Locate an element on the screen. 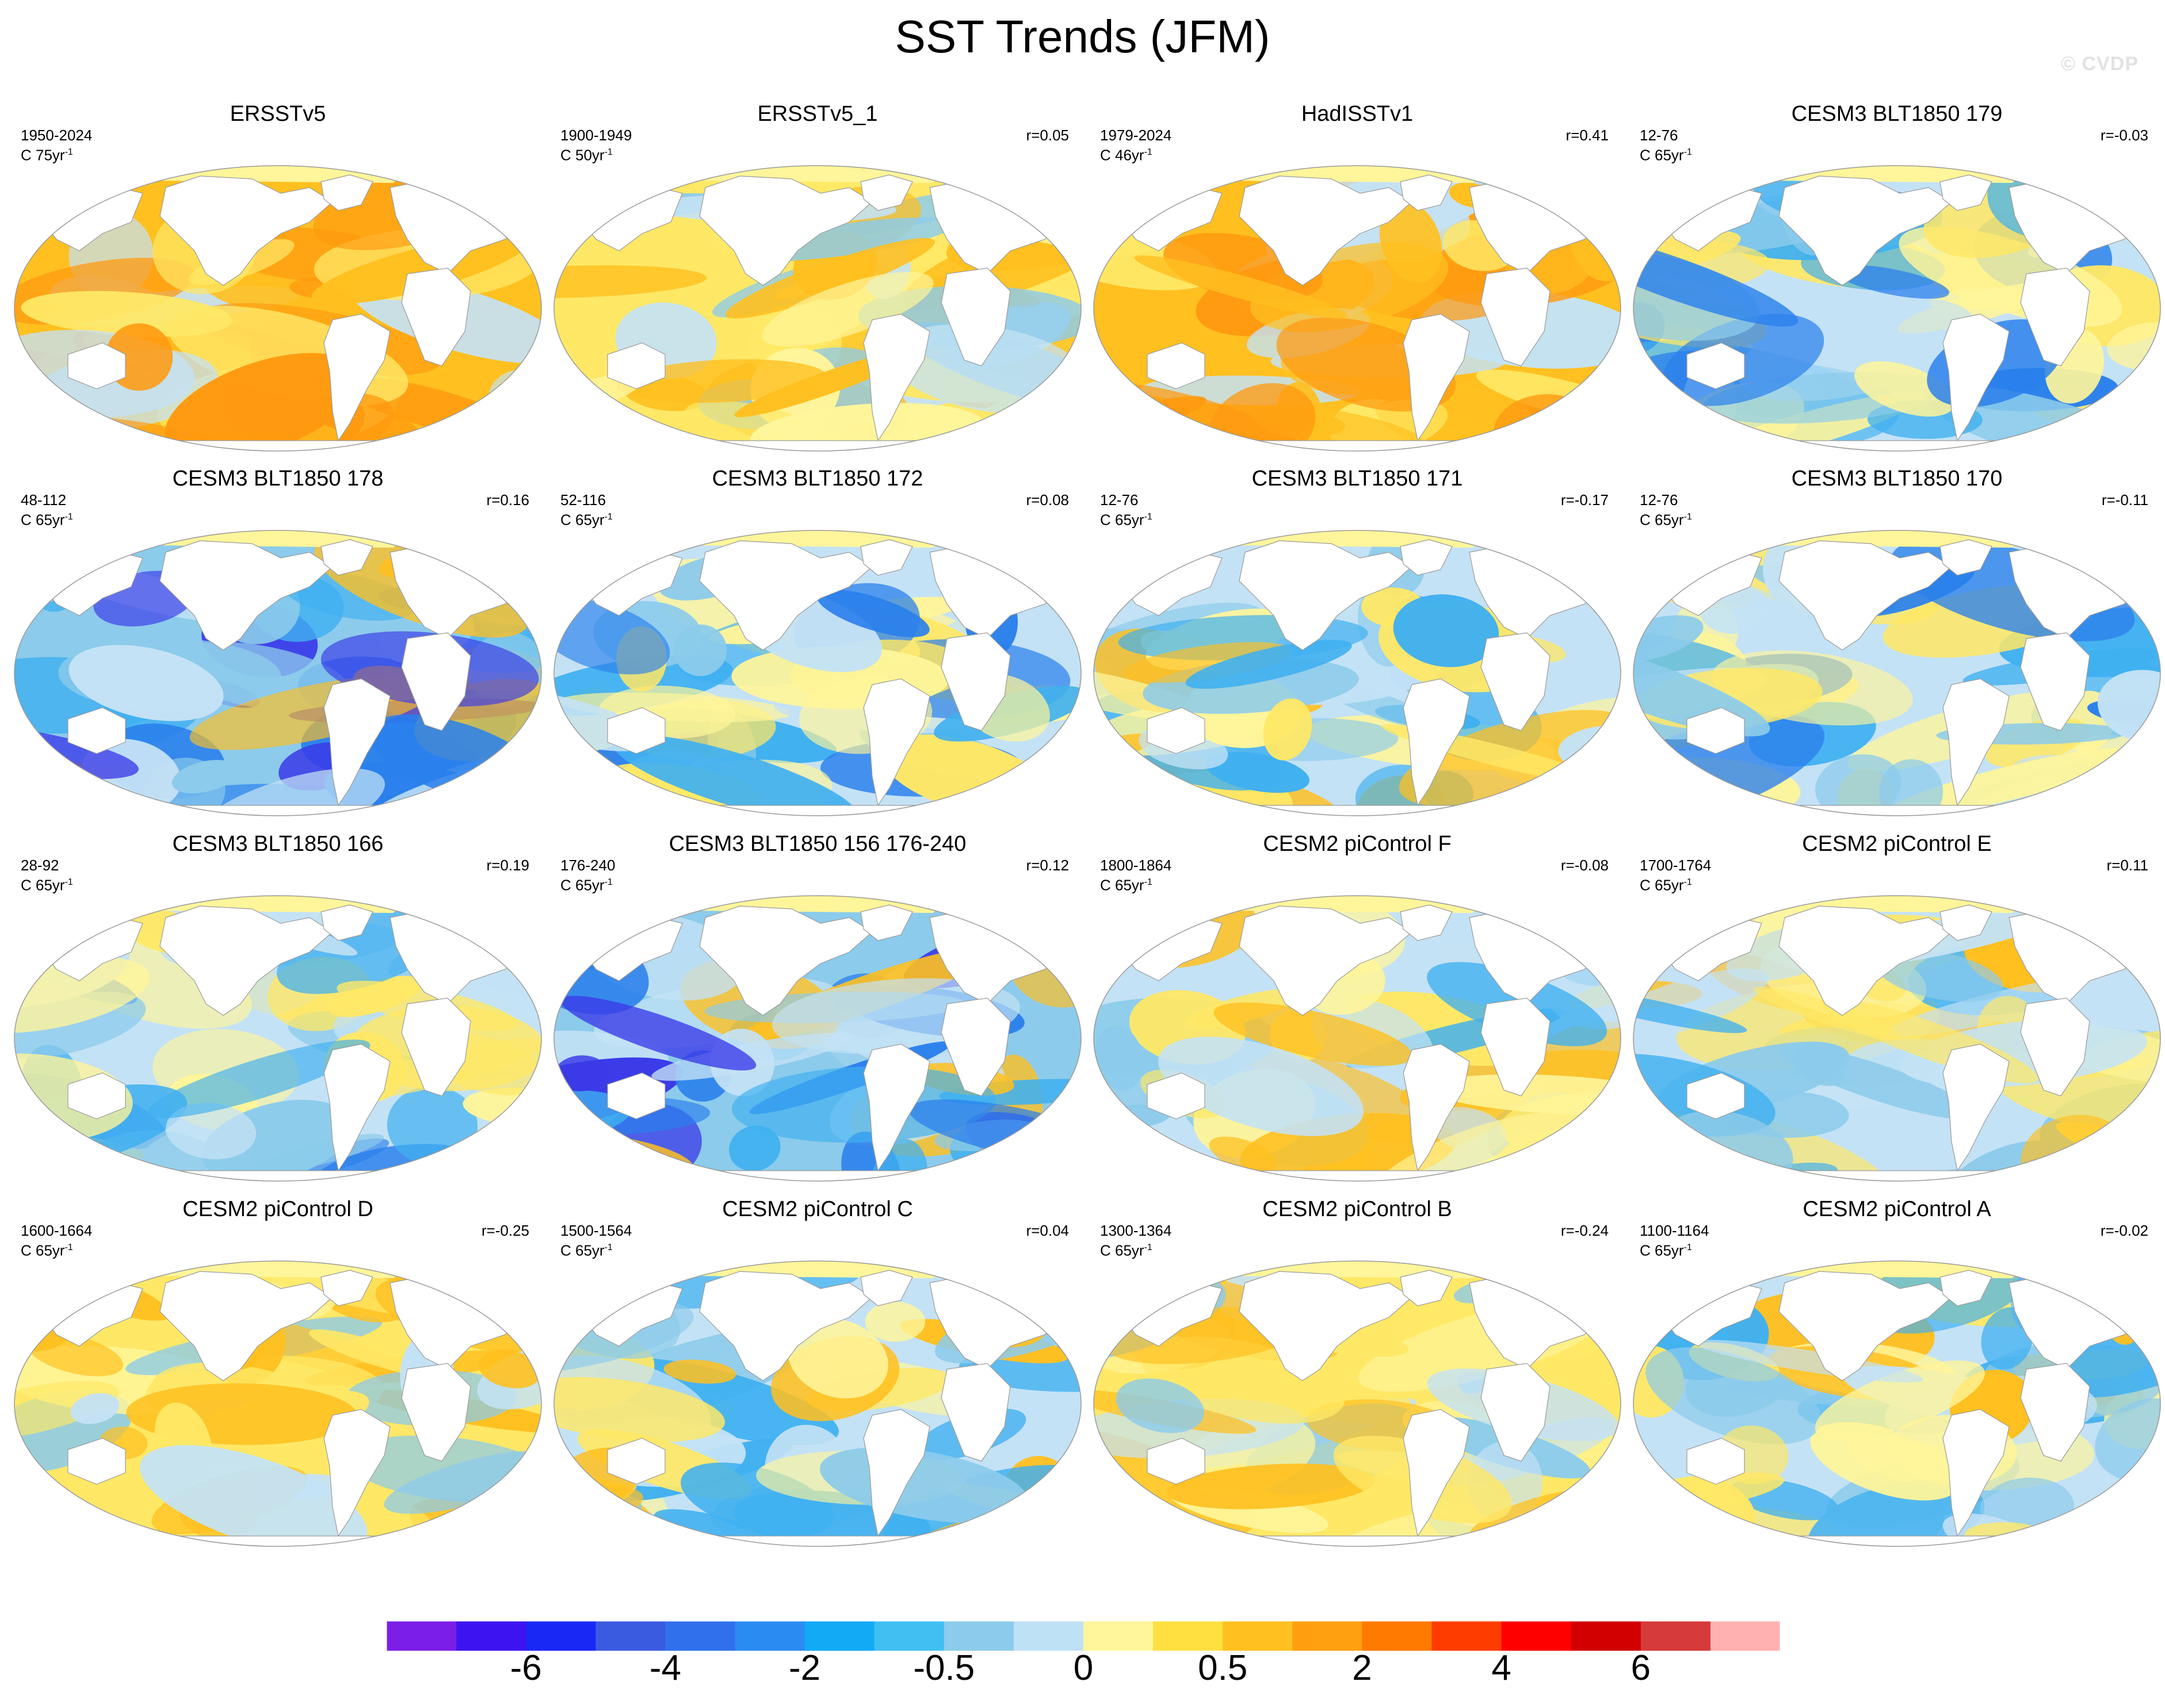  map-panel: ERSSTv5_1 1900-1949 C 50yr-1 r=0.05 is located at coordinates (817, 279).